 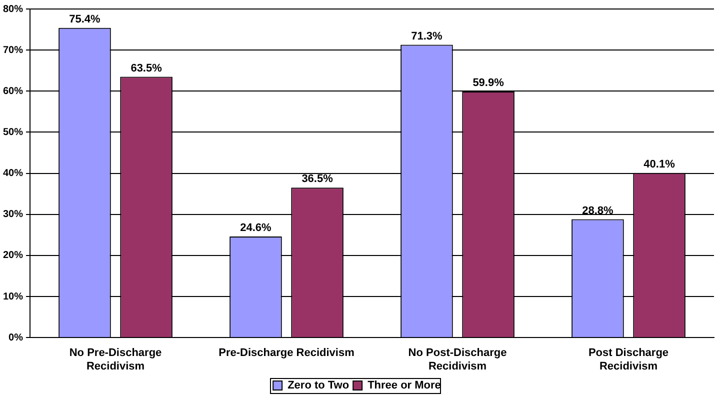 What do you see at coordinates (318, 179) in the screenshot?
I see `data-label: 36.5%` at bounding box center [318, 179].